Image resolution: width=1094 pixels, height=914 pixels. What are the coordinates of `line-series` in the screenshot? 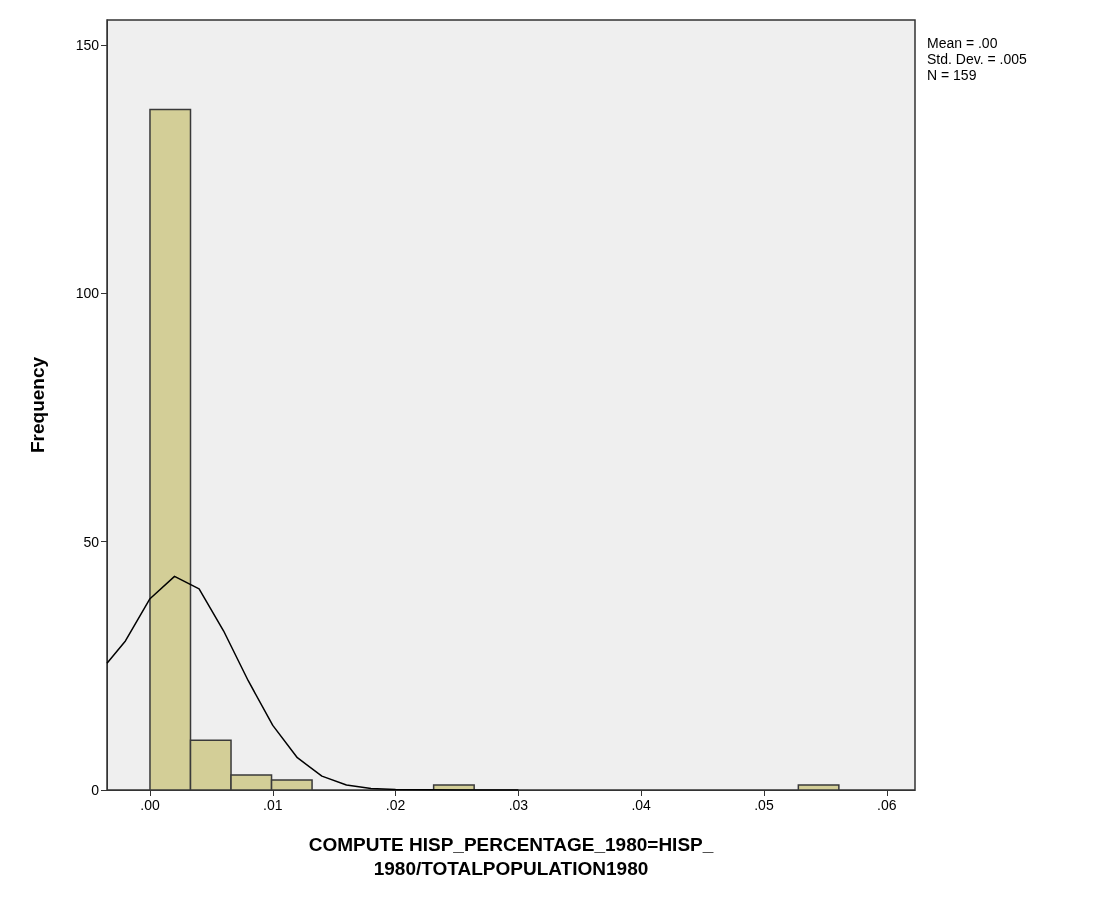 It's located at (313, 683).